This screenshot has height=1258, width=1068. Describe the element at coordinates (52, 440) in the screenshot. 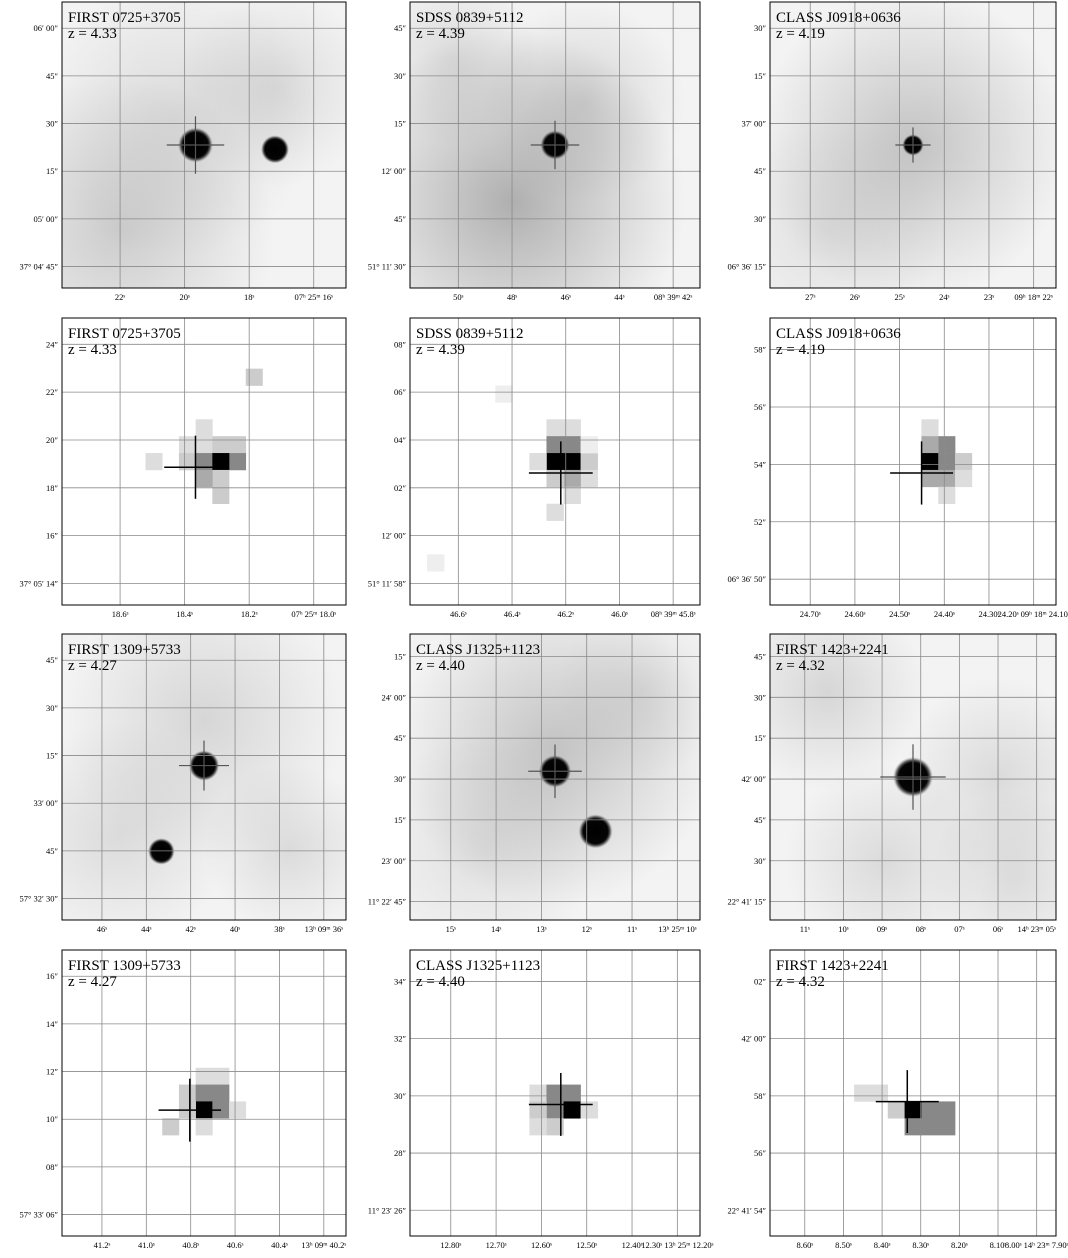

I see `y-tick-label: 20″` at that location.